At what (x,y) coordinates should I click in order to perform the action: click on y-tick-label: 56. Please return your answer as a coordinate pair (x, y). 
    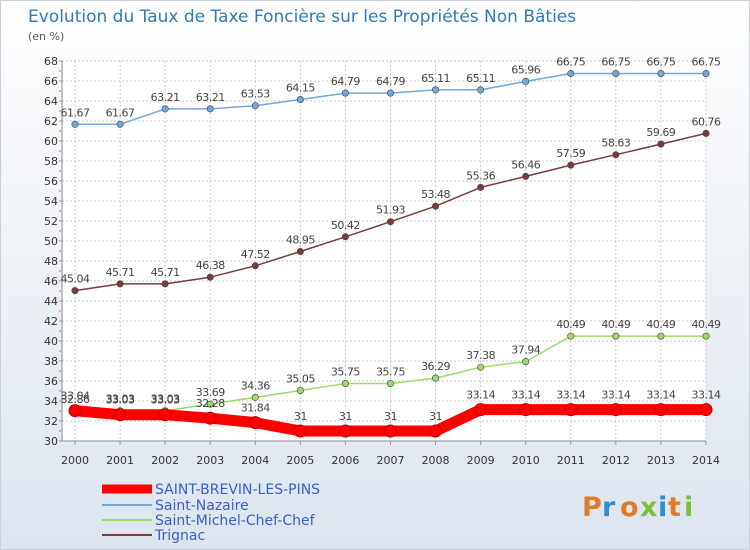
    Looking at the image, I should click on (51, 181).